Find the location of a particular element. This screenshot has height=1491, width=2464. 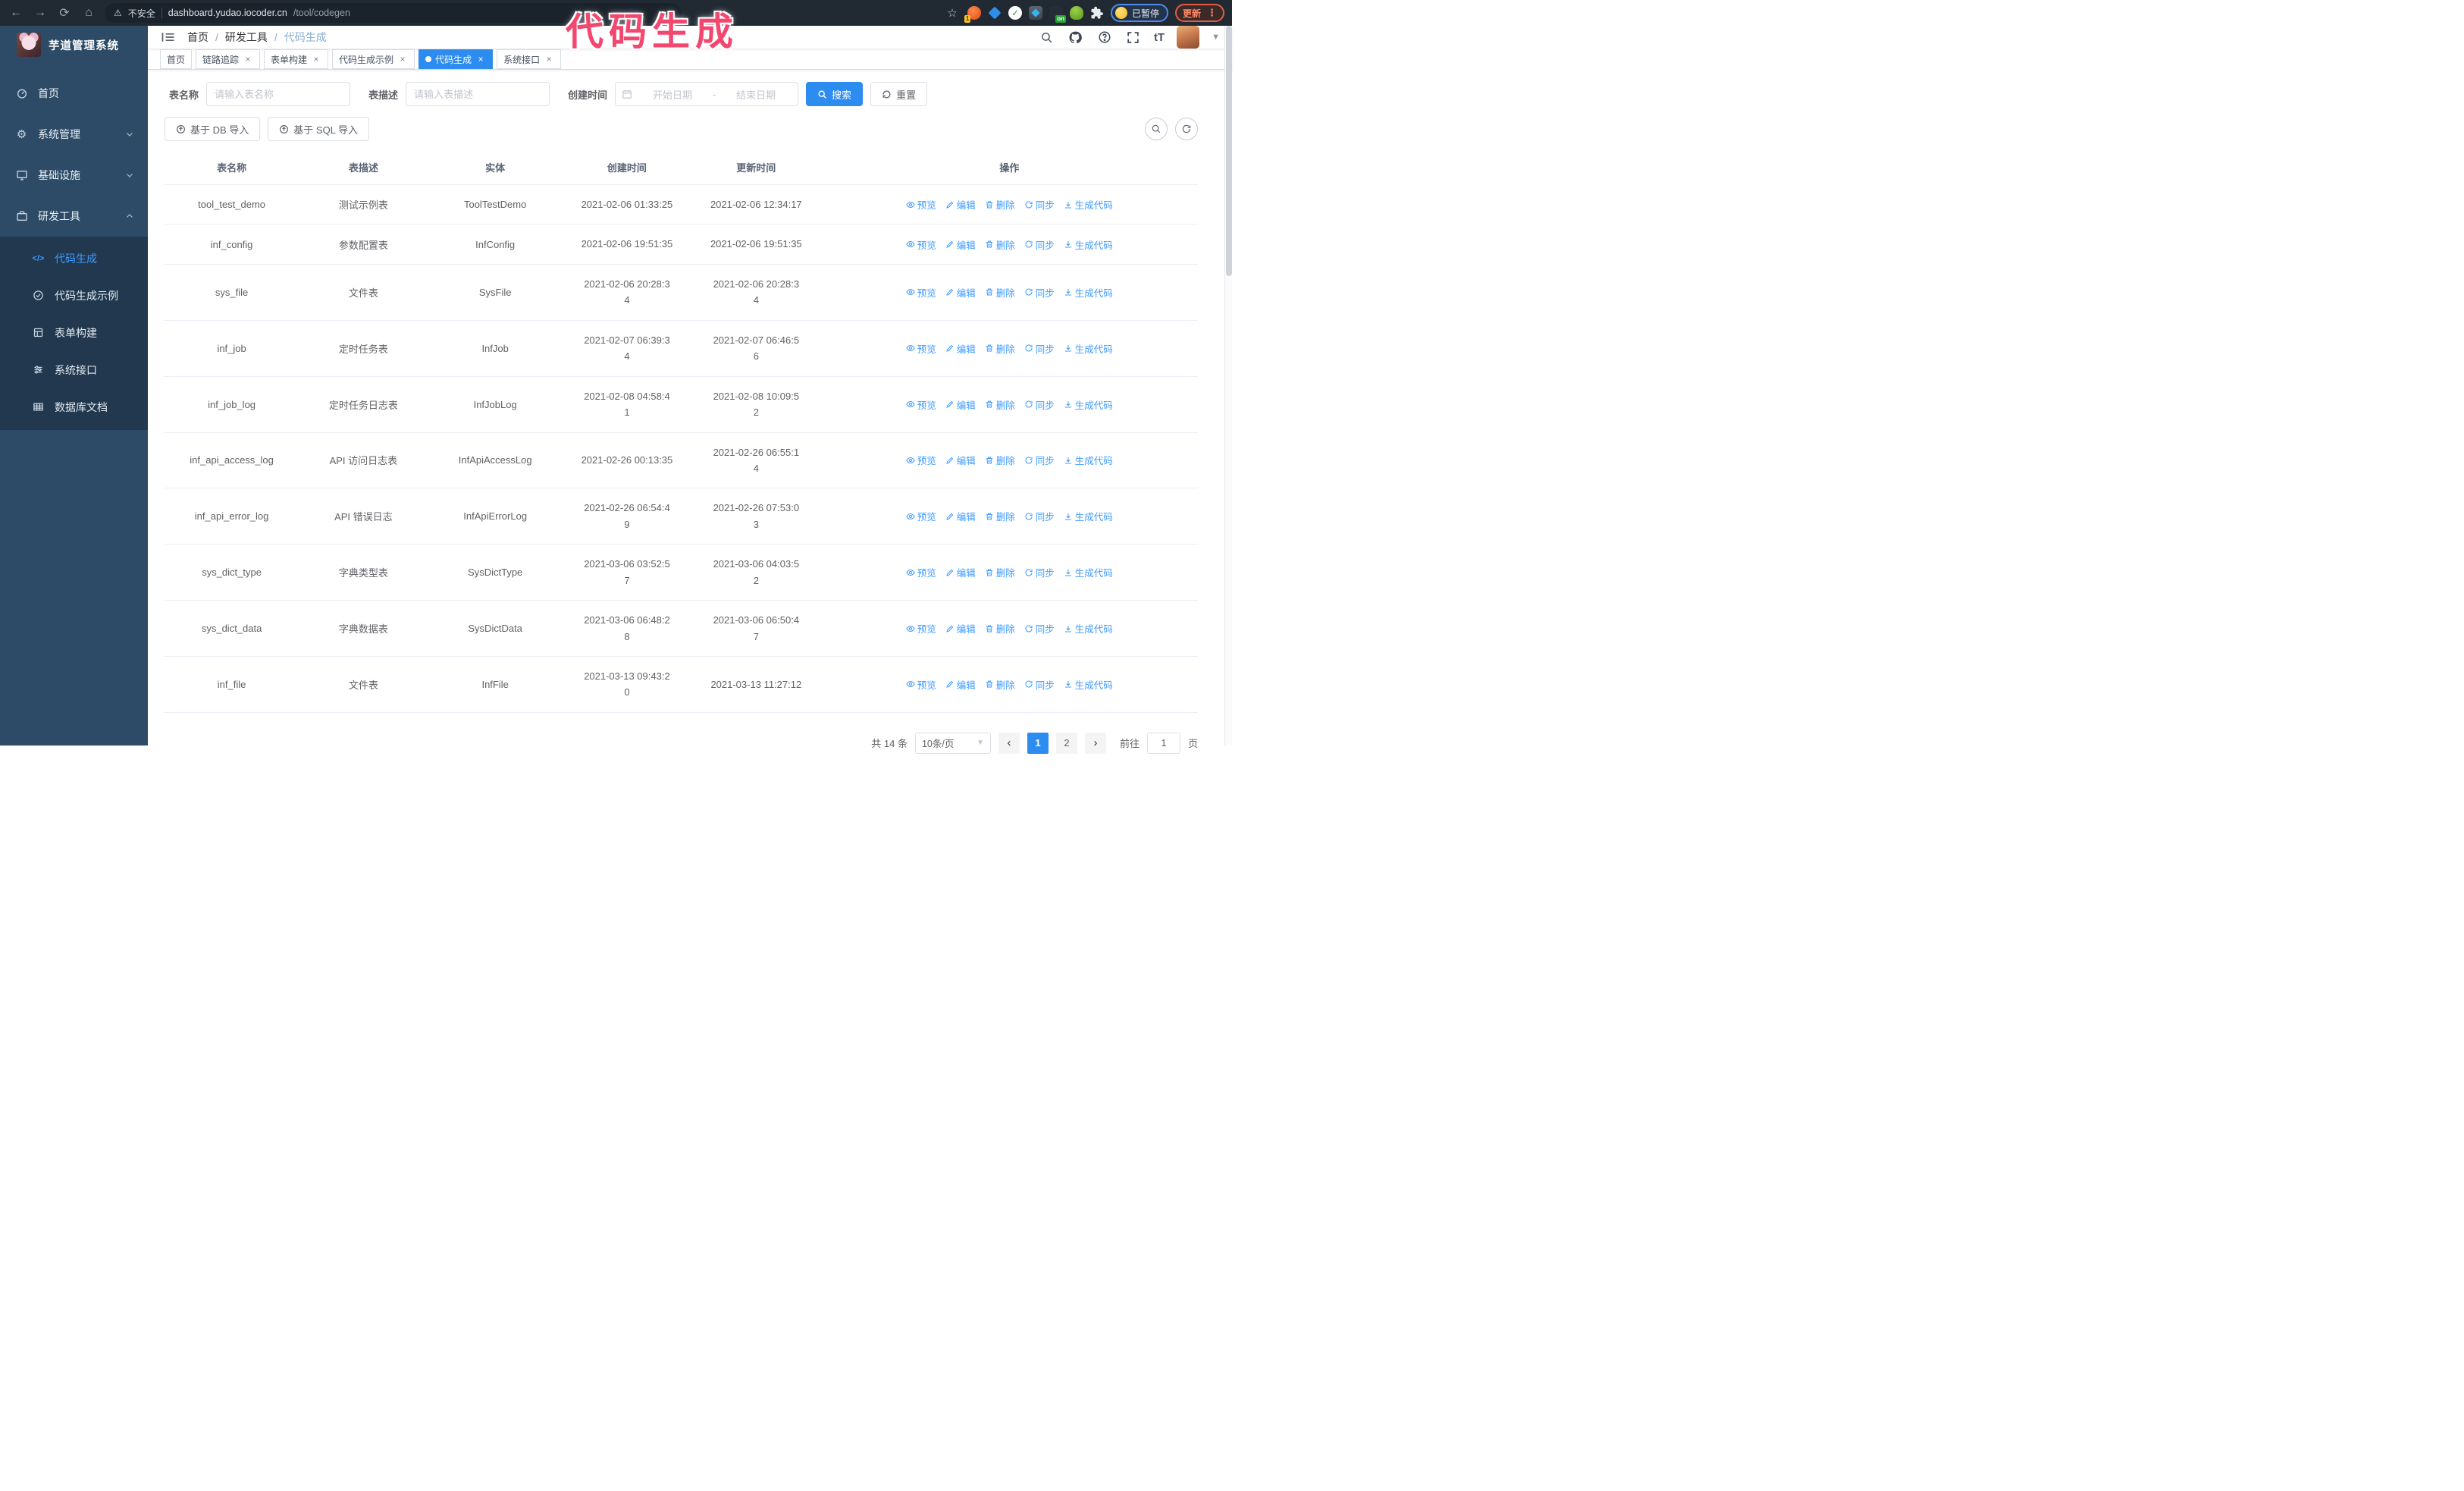

import-db-button: 基于 DB 导入 is located at coordinates (213, 129).